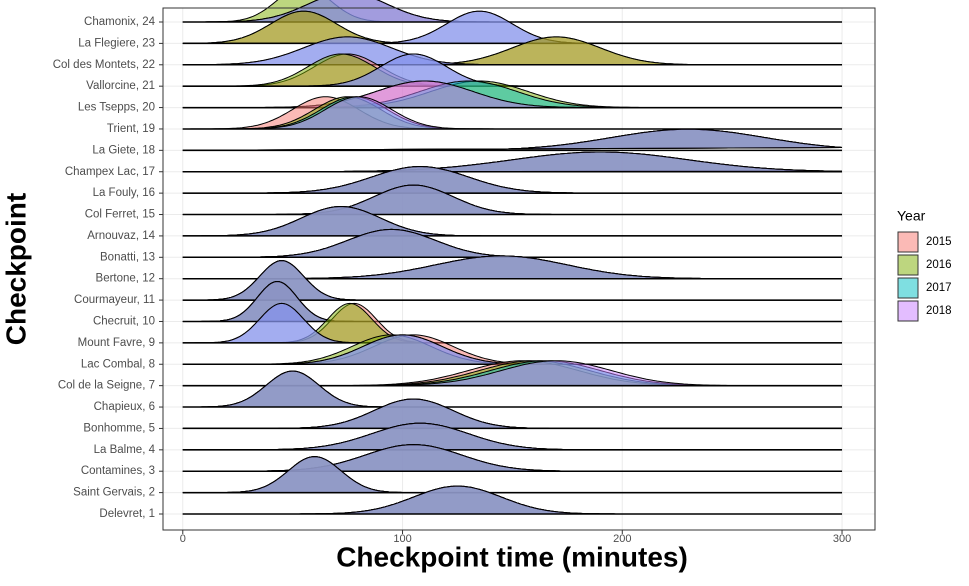  Describe the element at coordinates (124, 322) in the screenshot. I see `y-tick-label: Checruit, 10` at that location.